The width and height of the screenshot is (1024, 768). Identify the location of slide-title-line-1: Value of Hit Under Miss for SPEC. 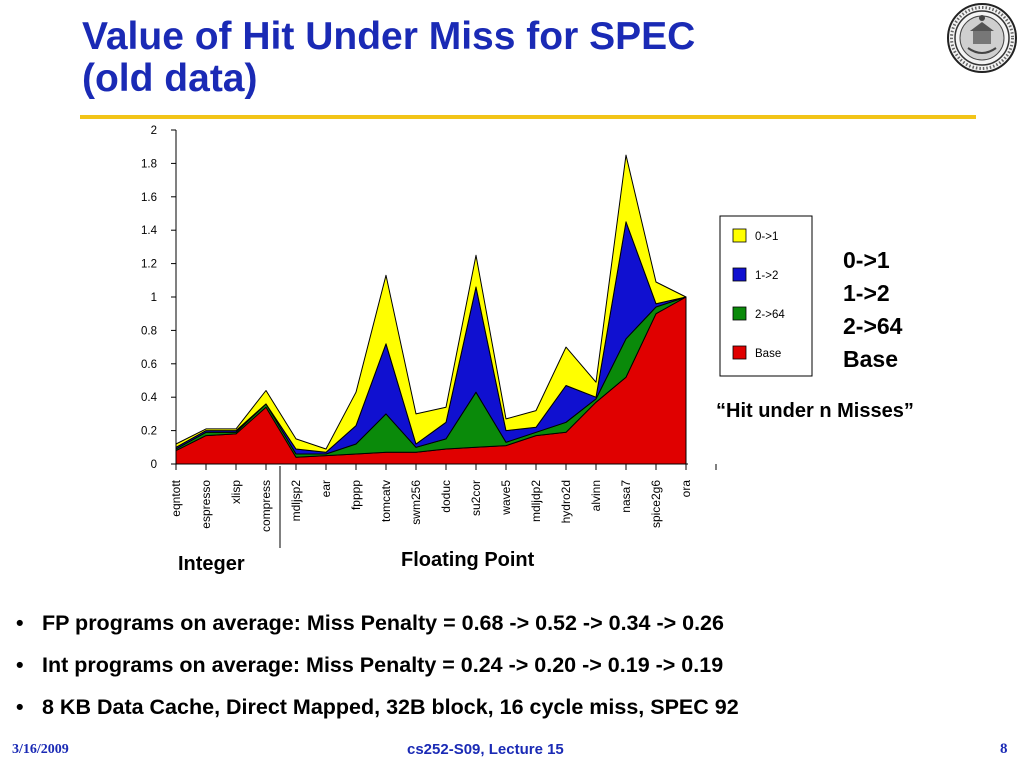
(389, 36).